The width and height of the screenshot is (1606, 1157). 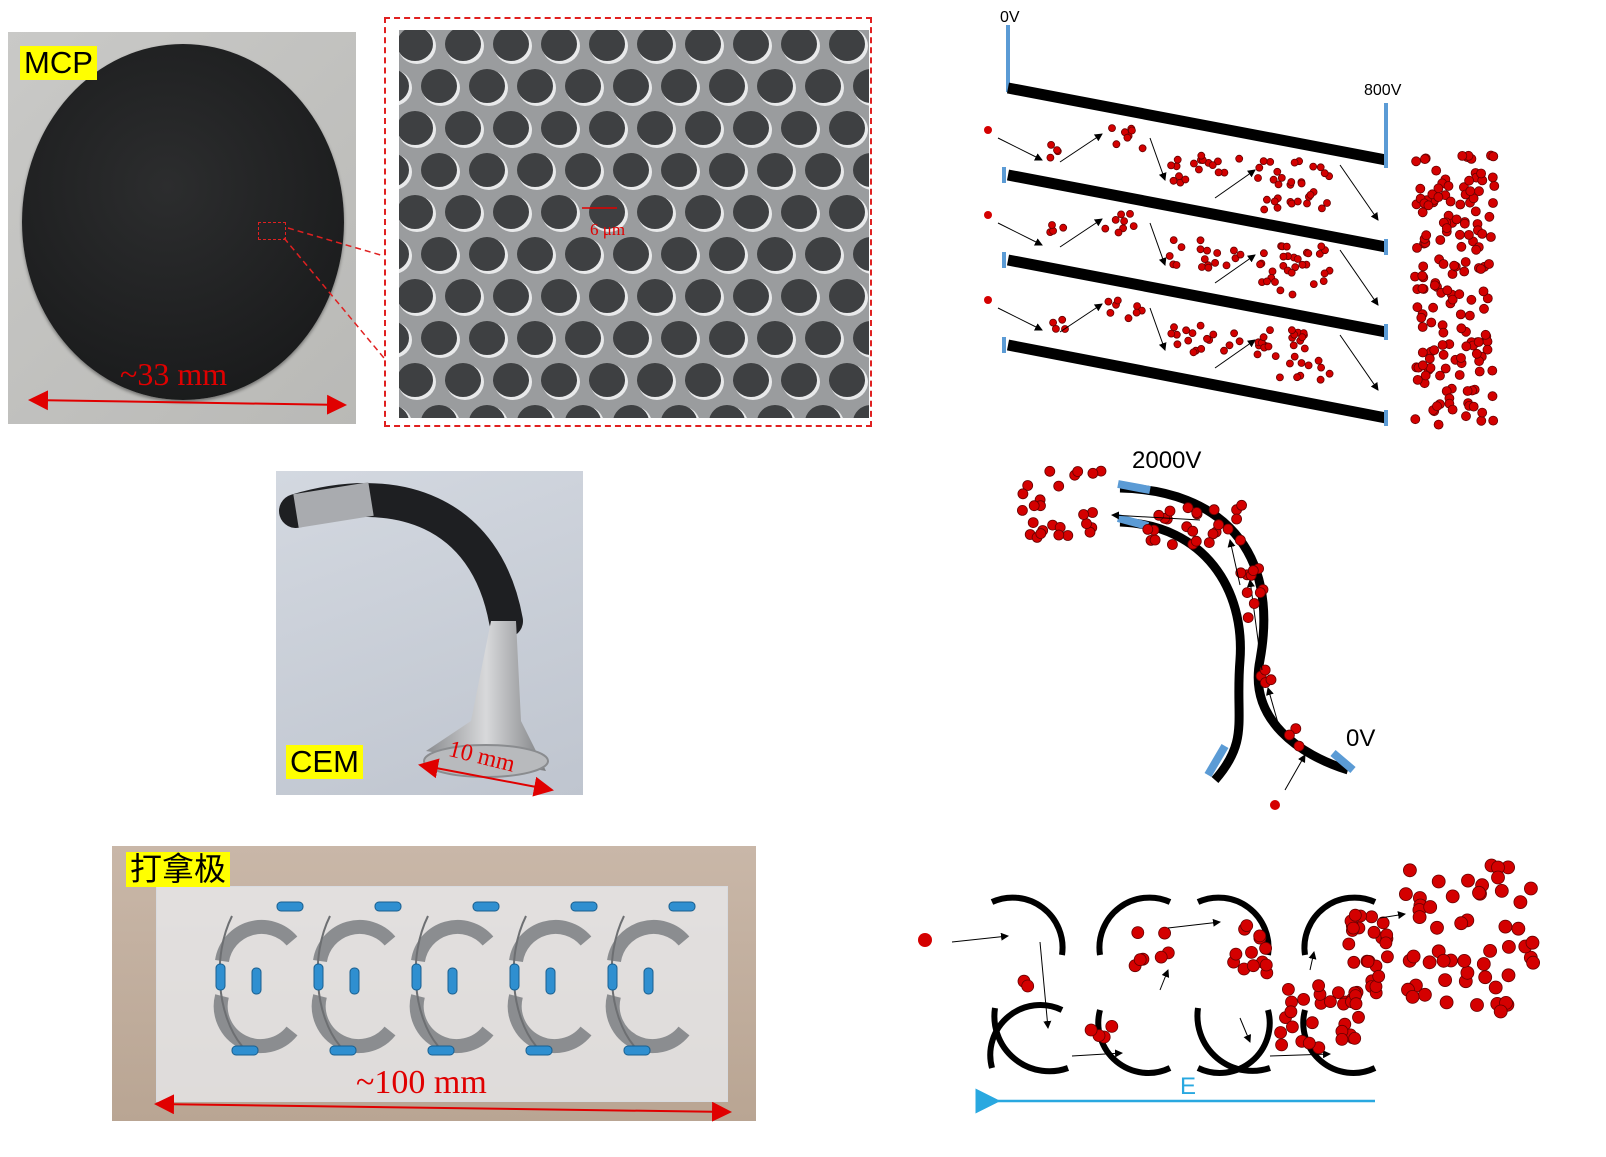 What do you see at coordinates (1188, 1086) in the screenshot?
I see `electric-field-label: E` at bounding box center [1188, 1086].